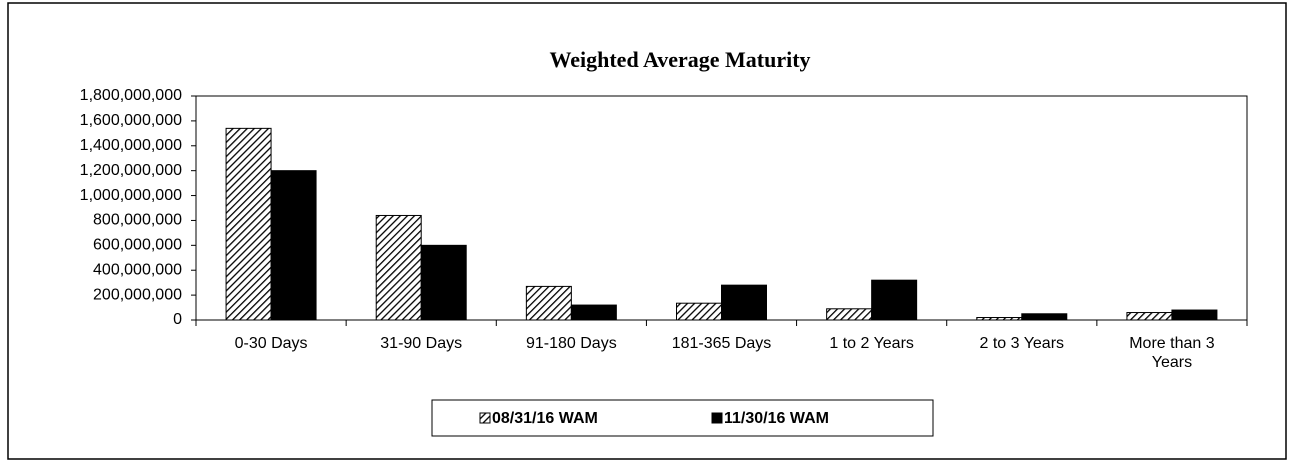 The width and height of the screenshot is (1290, 464). I want to click on y-tick-label: 1,800,000,000, so click(131, 95).